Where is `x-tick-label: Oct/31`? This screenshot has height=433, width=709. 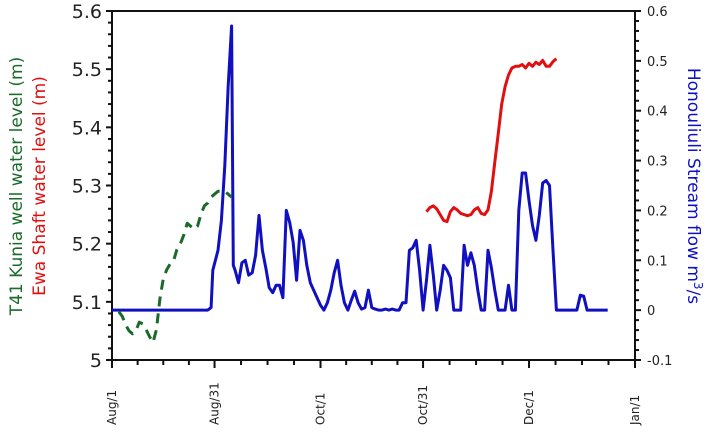
x-tick-label: Oct/31 is located at coordinates (423, 405).